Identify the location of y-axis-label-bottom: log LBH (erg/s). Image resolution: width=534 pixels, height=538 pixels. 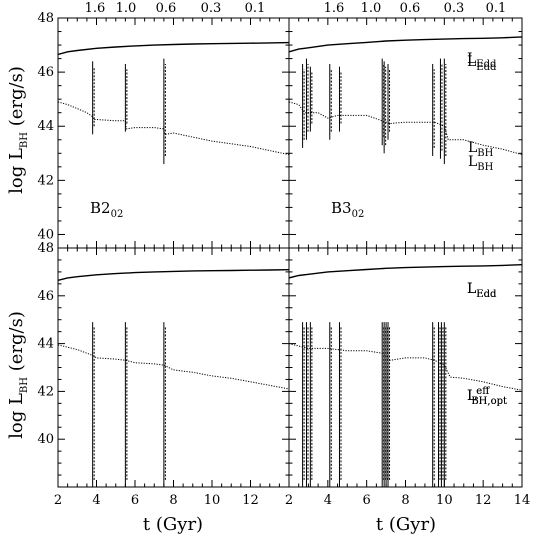
(18, 375).